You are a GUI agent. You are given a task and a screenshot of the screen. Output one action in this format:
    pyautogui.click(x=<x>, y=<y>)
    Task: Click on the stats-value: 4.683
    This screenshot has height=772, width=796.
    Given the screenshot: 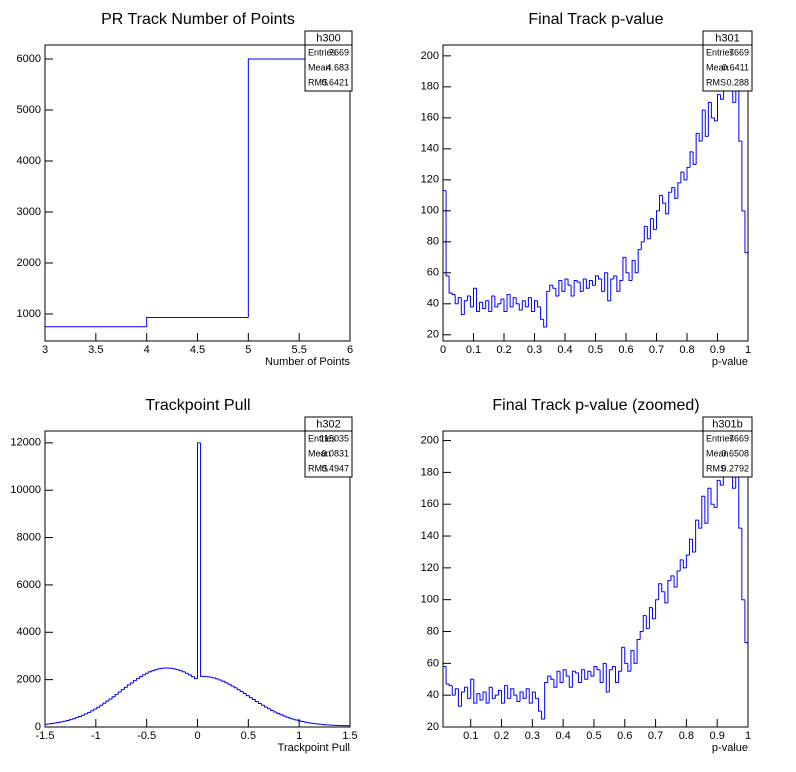 What is the action you would take?
    pyautogui.click(x=337, y=67)
    